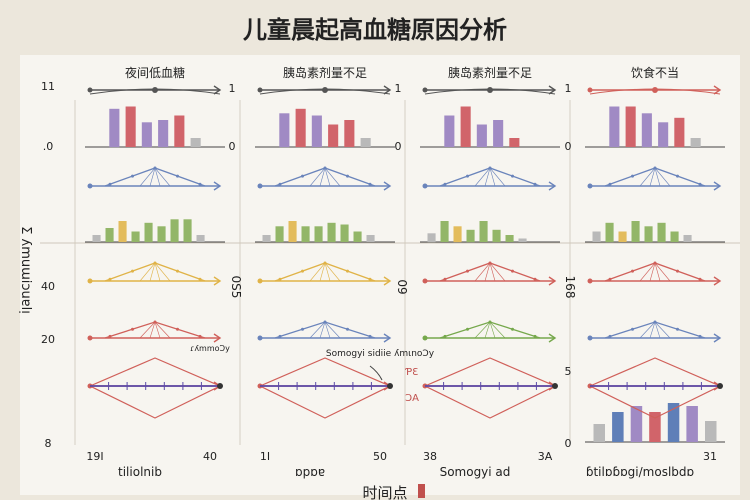 The height and width of the screenshot is (500, 750). Describe the element at coordinates (640, 472) in the screenshot. I see `x-axis-label: ɓtilɒɓɒgi/moslbdɒ` at that location.